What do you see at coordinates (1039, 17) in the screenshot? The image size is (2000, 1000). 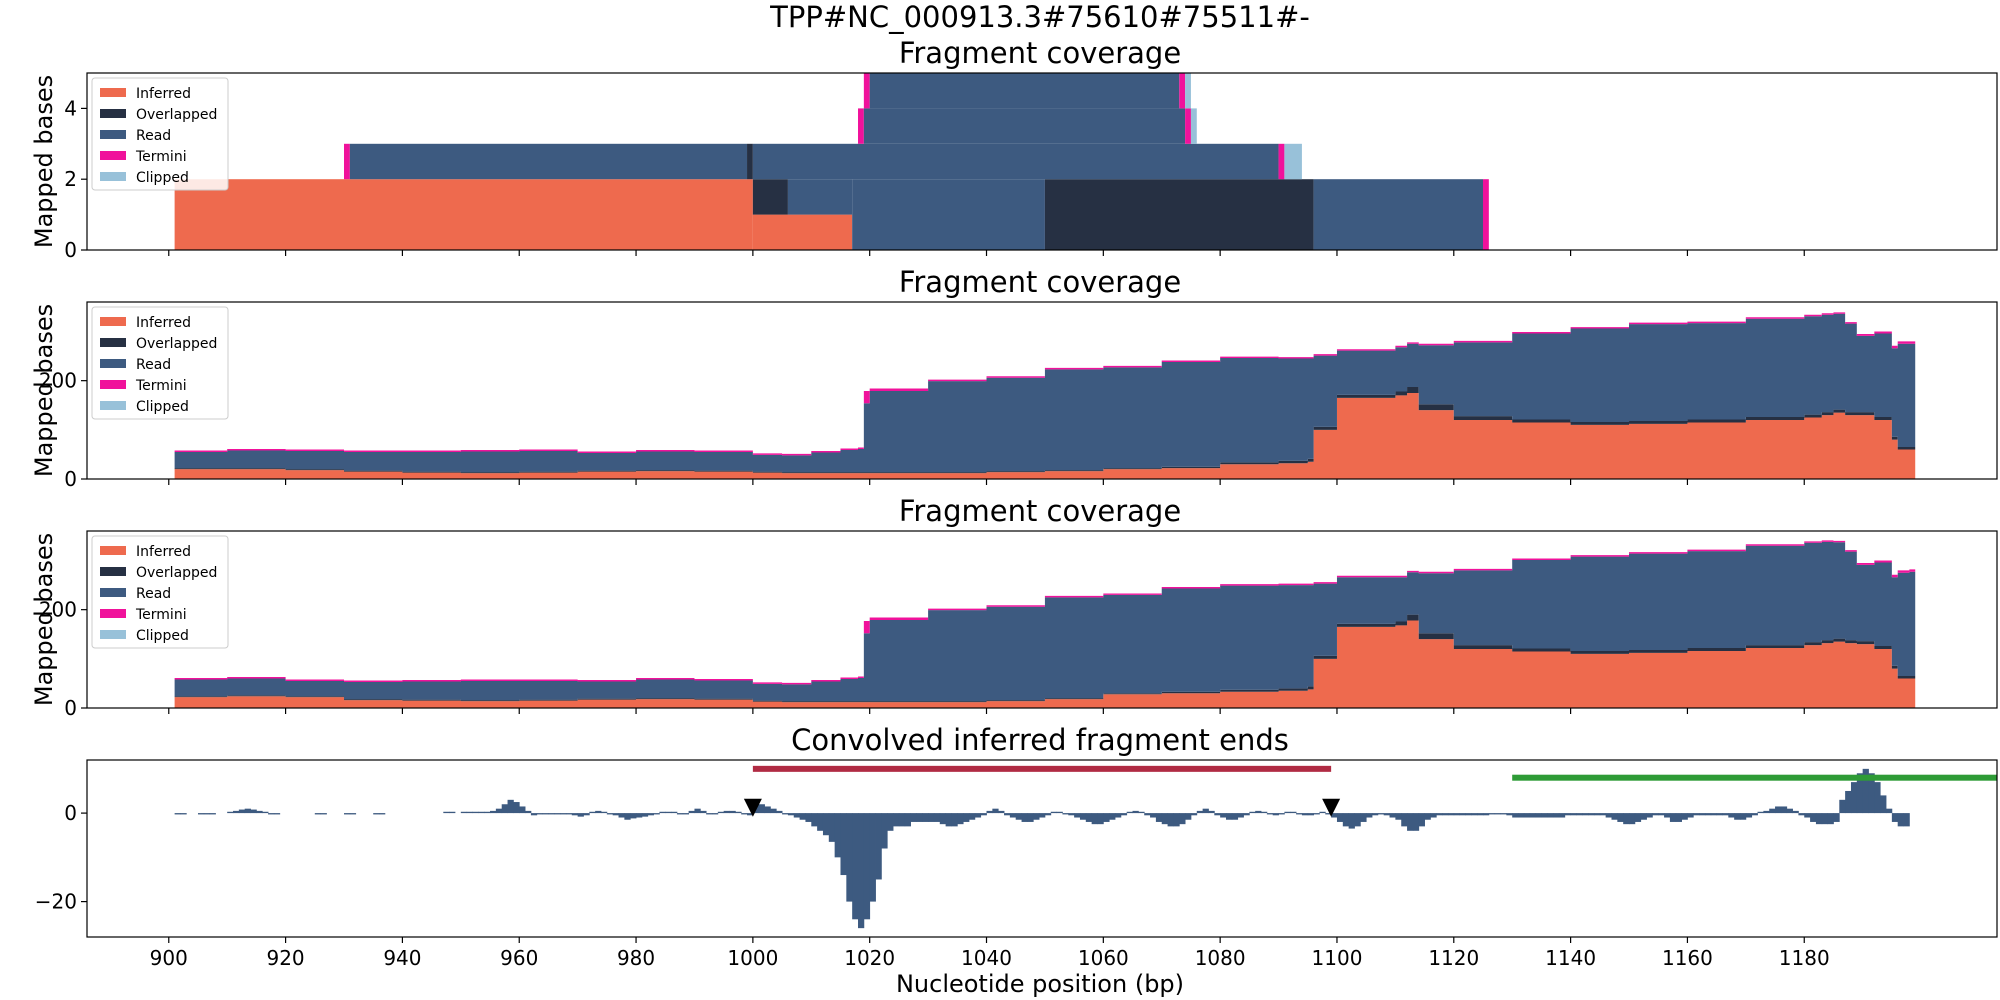 I see `figure-suptitle: TPP#NC_000913.3#75610#75511#-` at bounding box center [1039, 17].